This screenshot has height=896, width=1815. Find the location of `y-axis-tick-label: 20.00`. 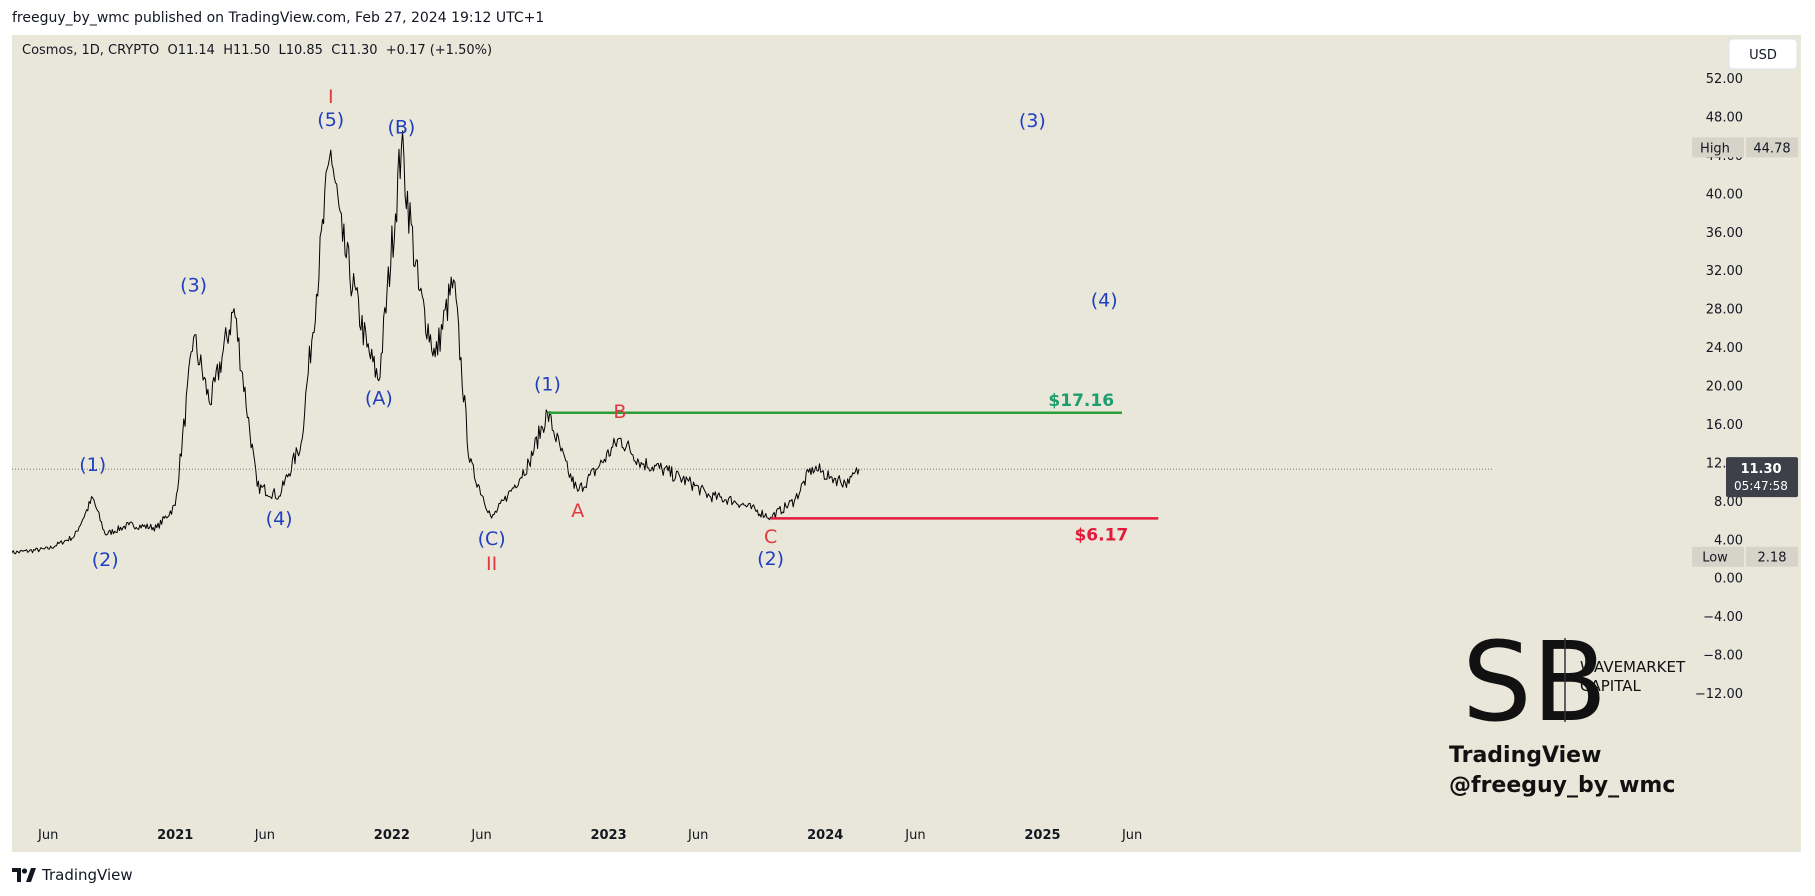

y-axis-tick-label: 20.00 is located at coordinates (1724, 387).